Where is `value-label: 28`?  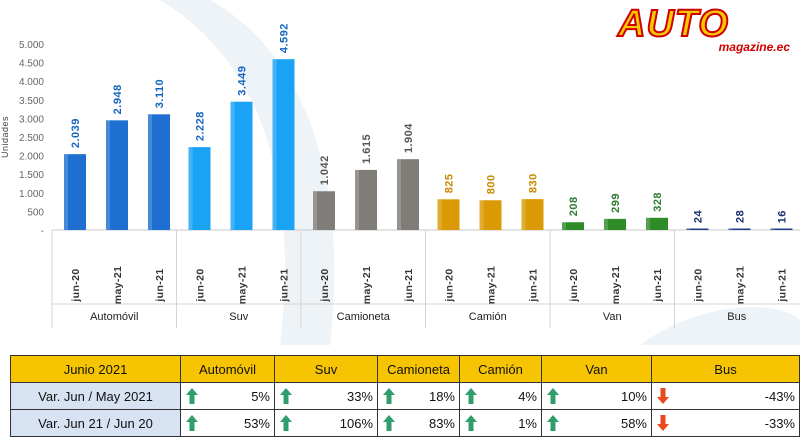
value-label: 28 is located at coordinates (741, 216).